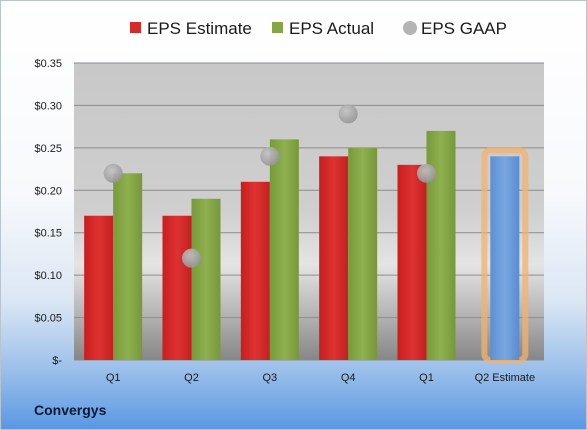 This screenshot has height=430, width=587. I want to click on y-tick-label: $0.10, so click(48, 276).